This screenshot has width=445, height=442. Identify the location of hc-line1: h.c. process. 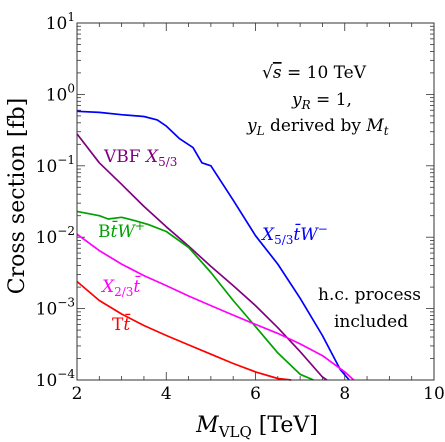
(369, 295).